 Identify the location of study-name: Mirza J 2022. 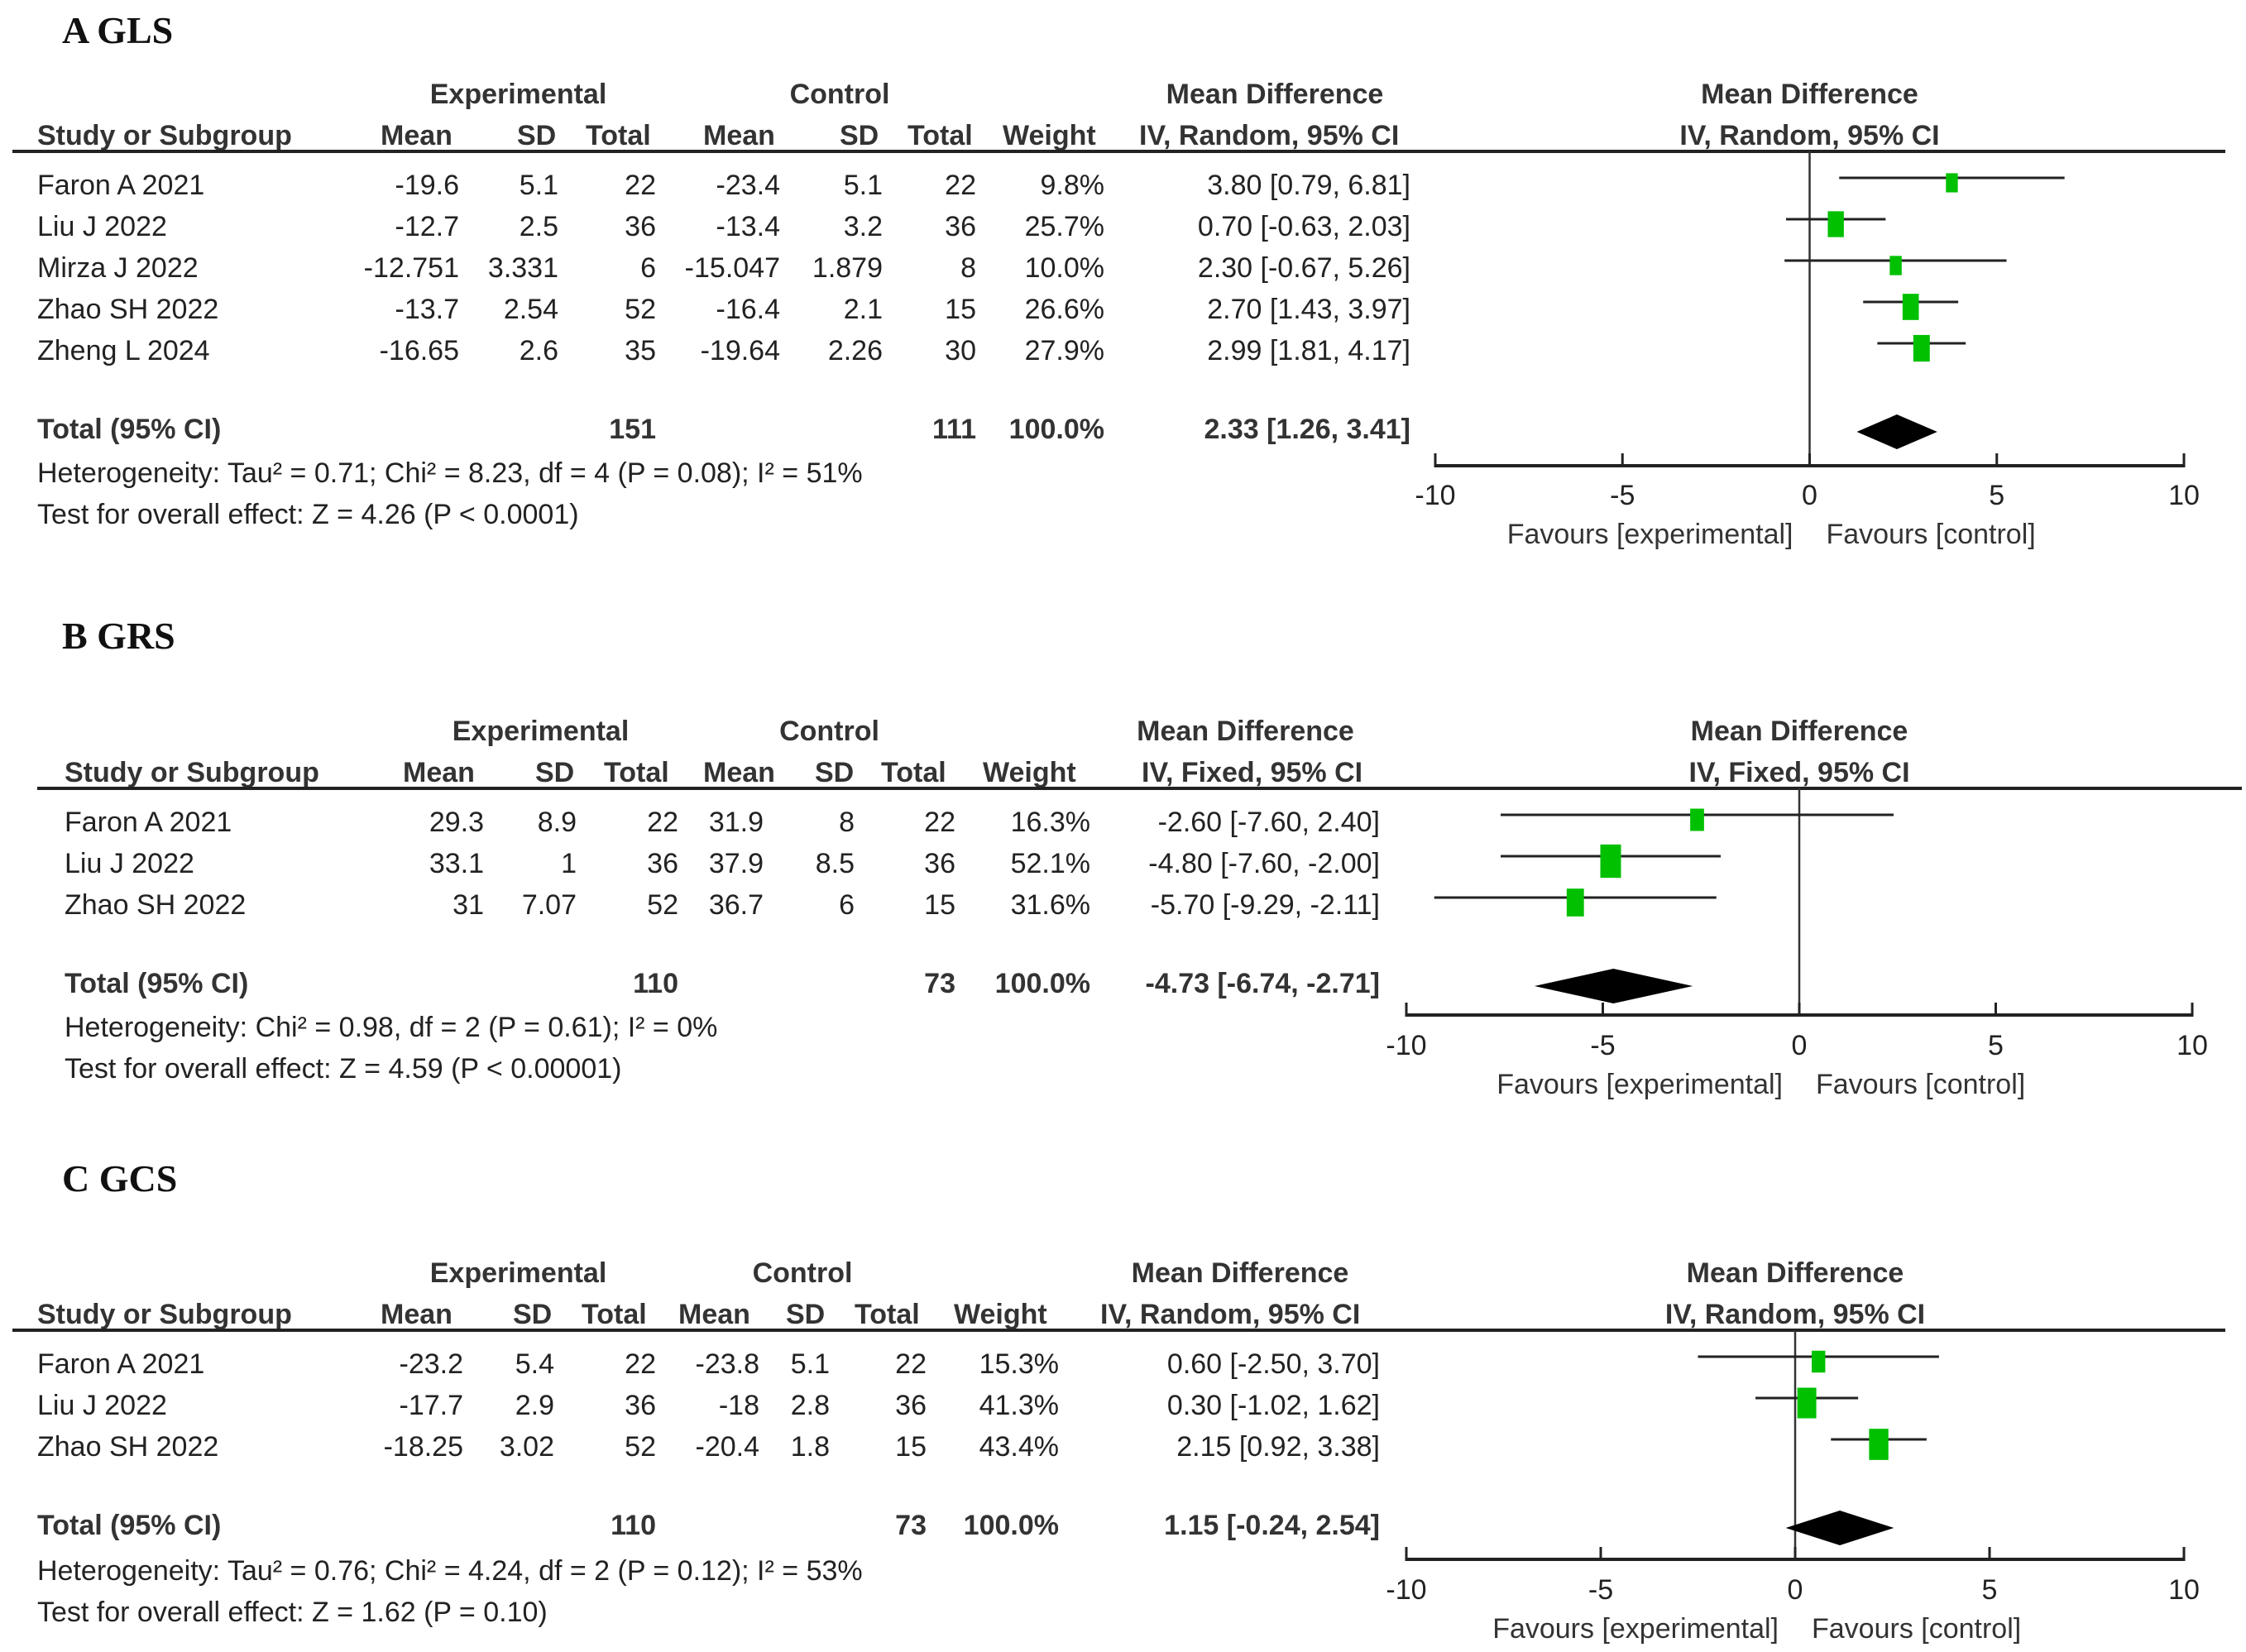
(118, 268).